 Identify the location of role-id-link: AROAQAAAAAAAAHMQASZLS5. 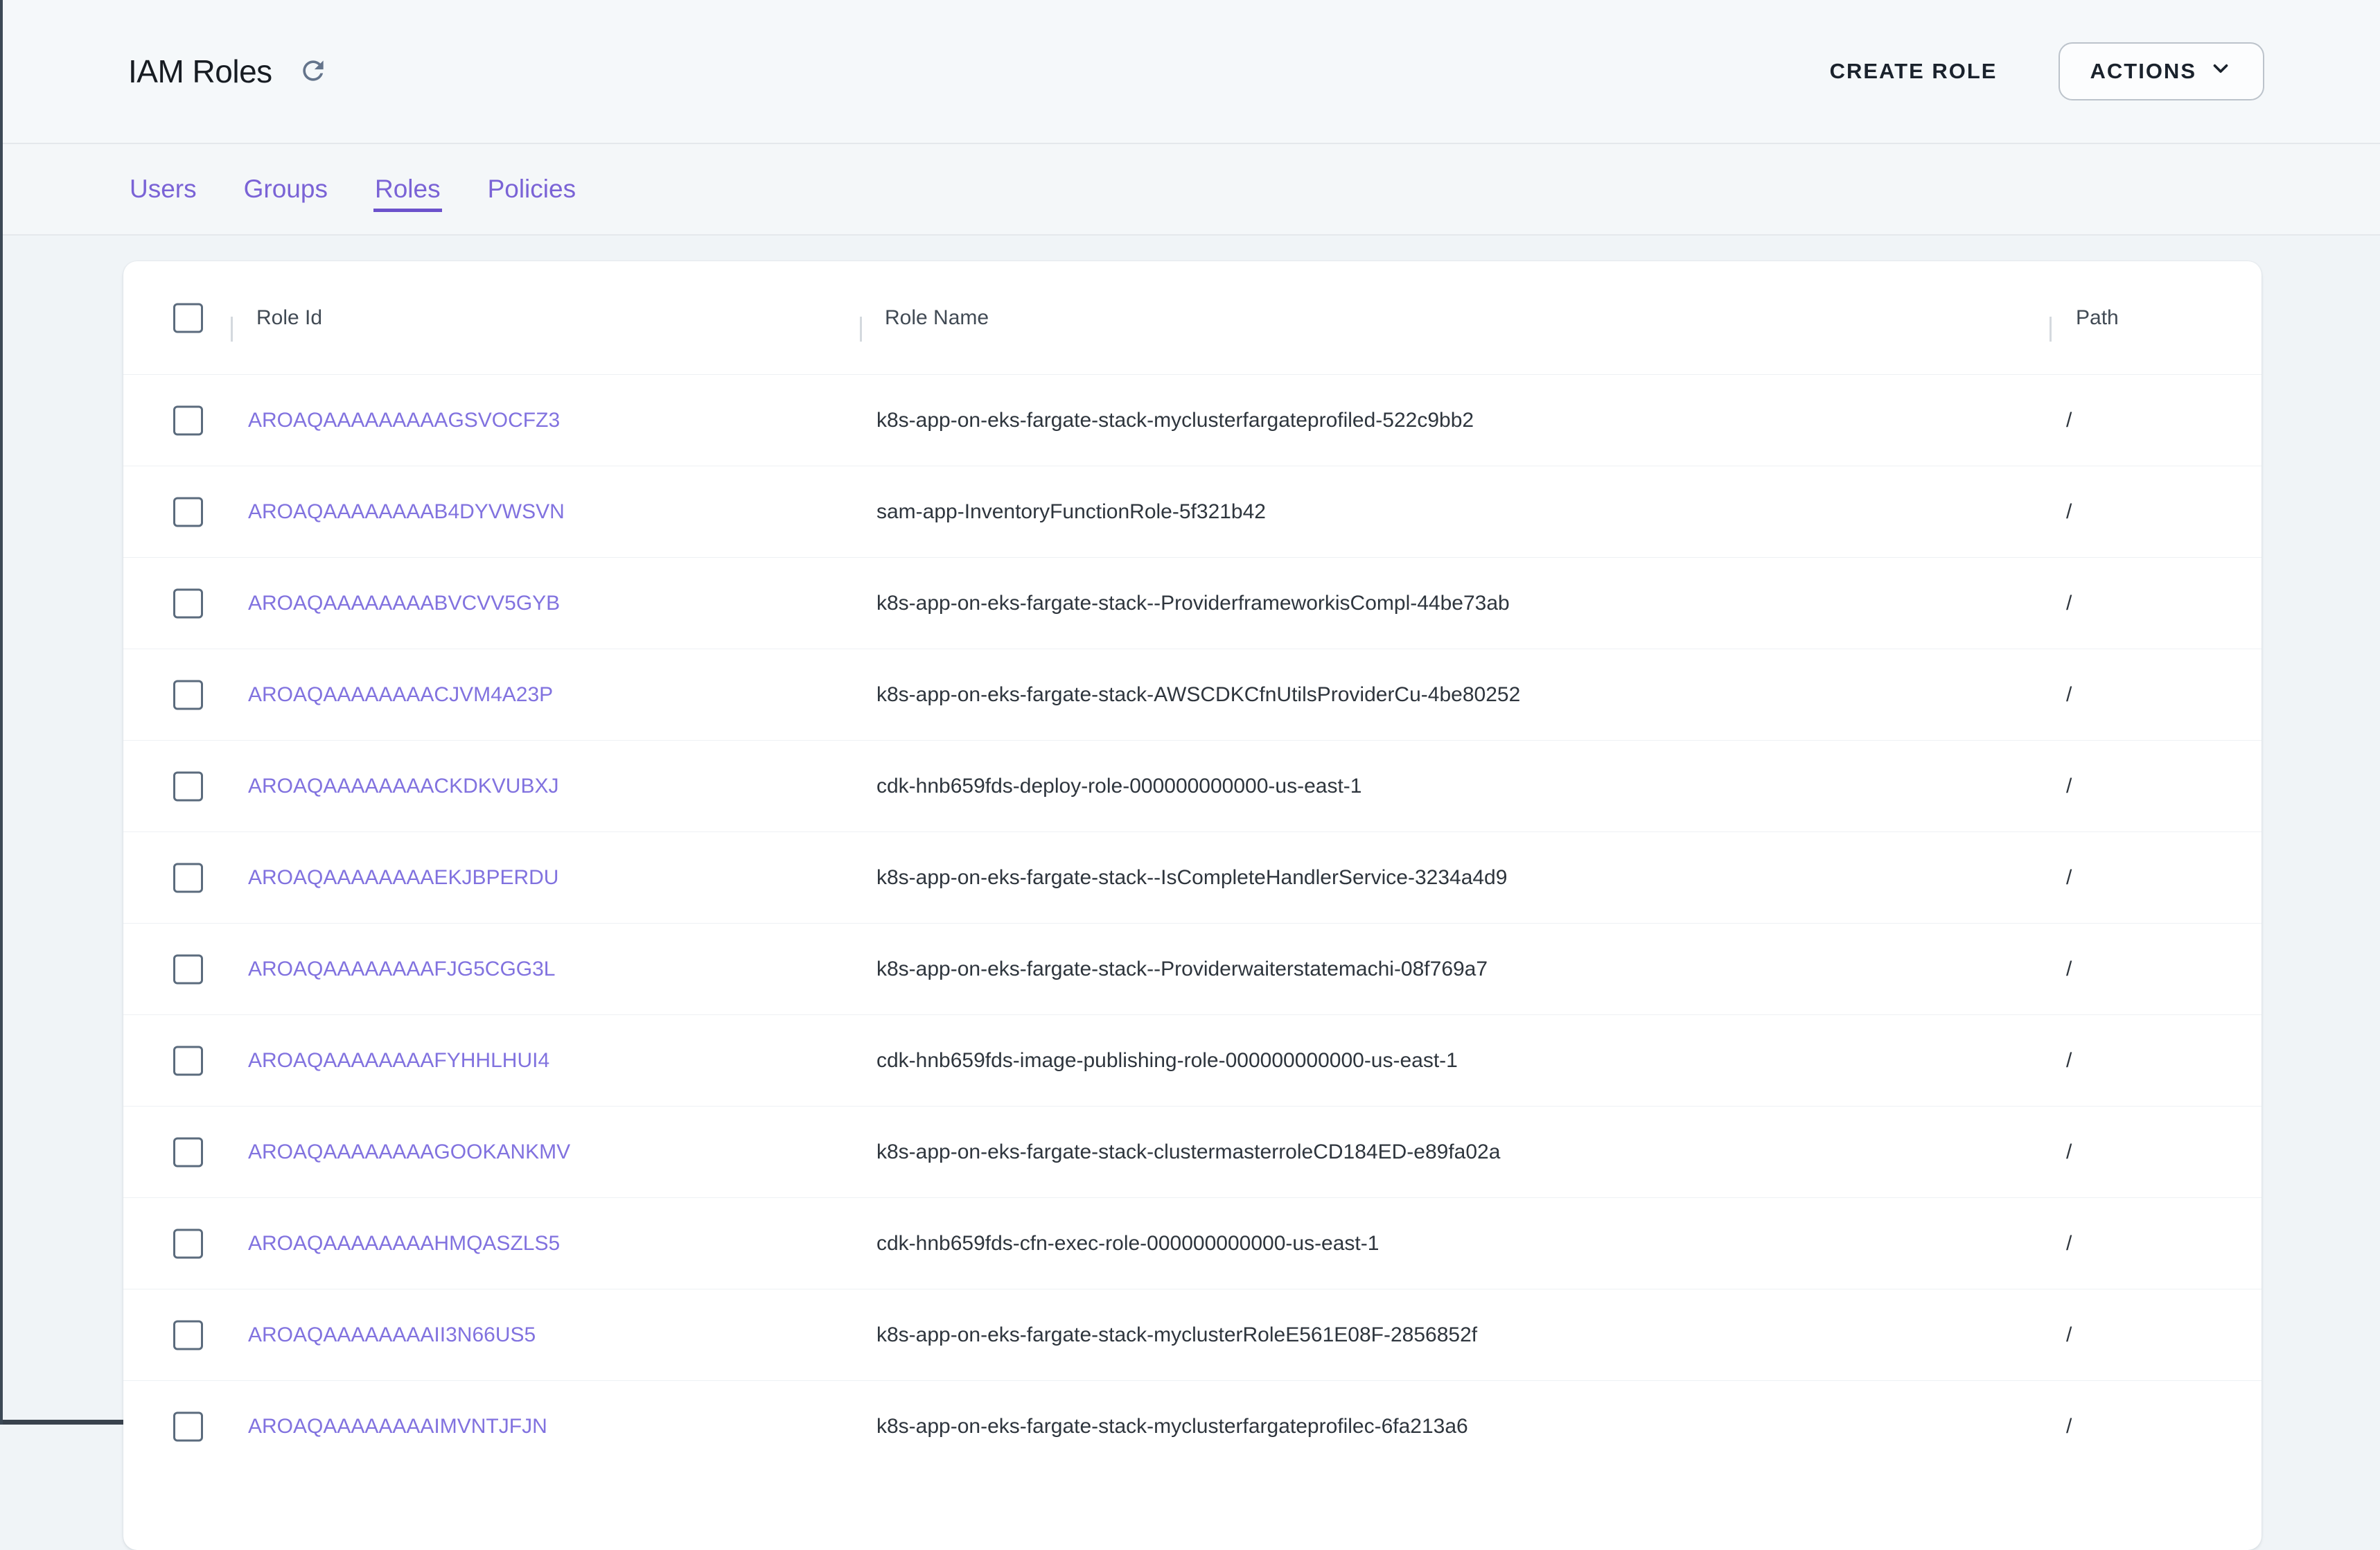
(404, 1243).